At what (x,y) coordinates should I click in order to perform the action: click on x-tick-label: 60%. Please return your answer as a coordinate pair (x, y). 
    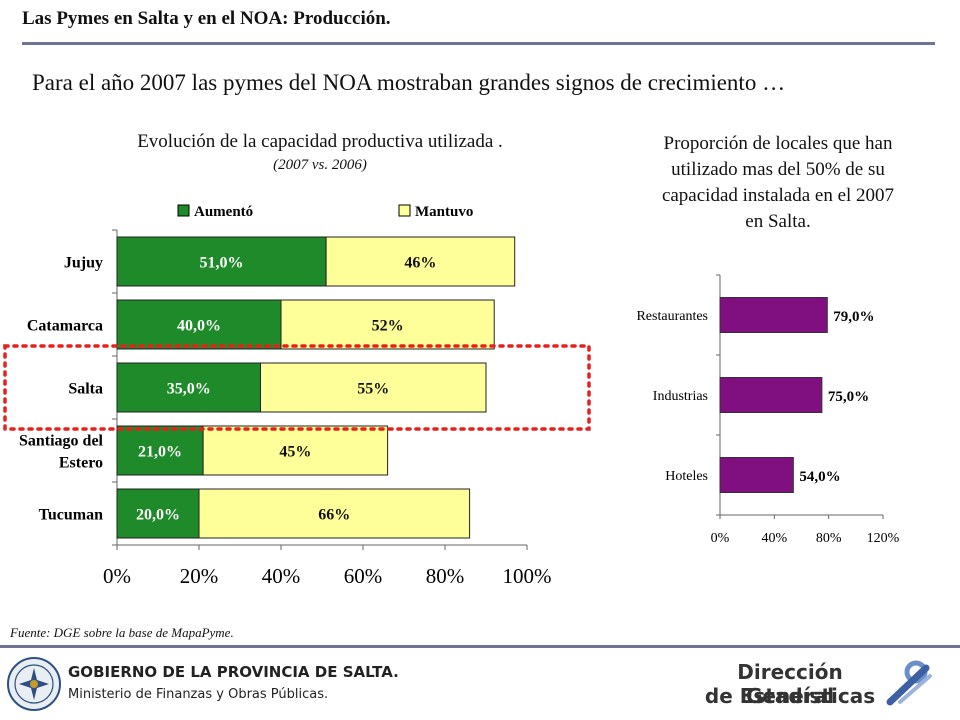
    Looking at the image, I should click on (363, 576).